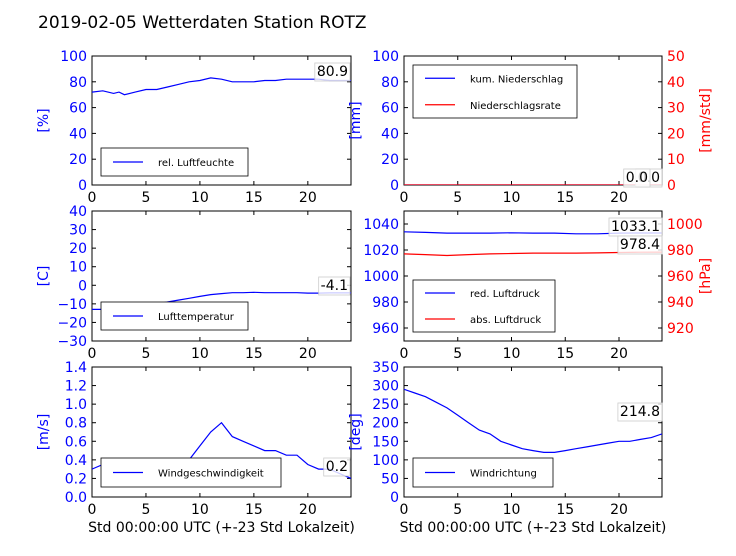  I want to click on y-tick-label: 0.0, so click(76, 498).